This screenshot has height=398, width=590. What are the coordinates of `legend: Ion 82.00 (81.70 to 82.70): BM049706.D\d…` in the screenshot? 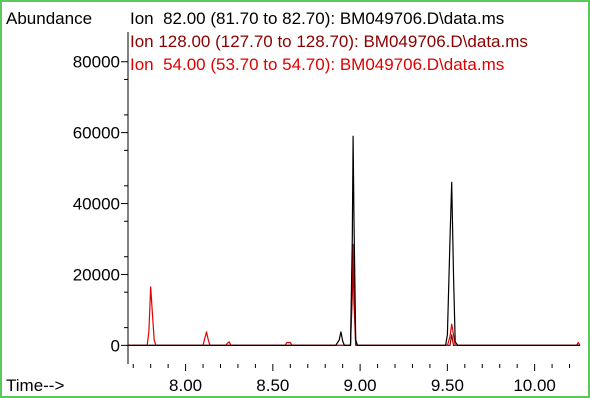 It's located at (329, 41).